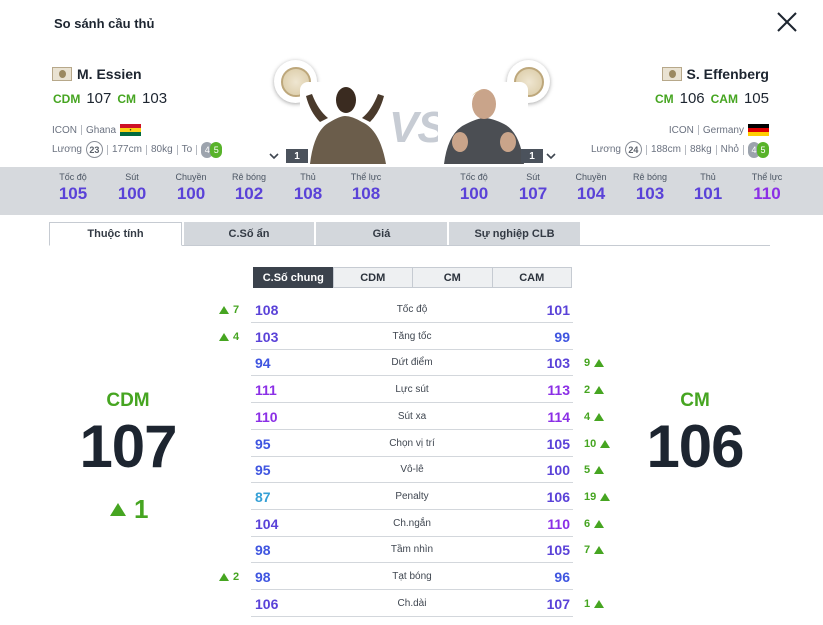 The image size is (823, 625). I want to click on attribute-name: Dứt điểm, so click(412, 363).